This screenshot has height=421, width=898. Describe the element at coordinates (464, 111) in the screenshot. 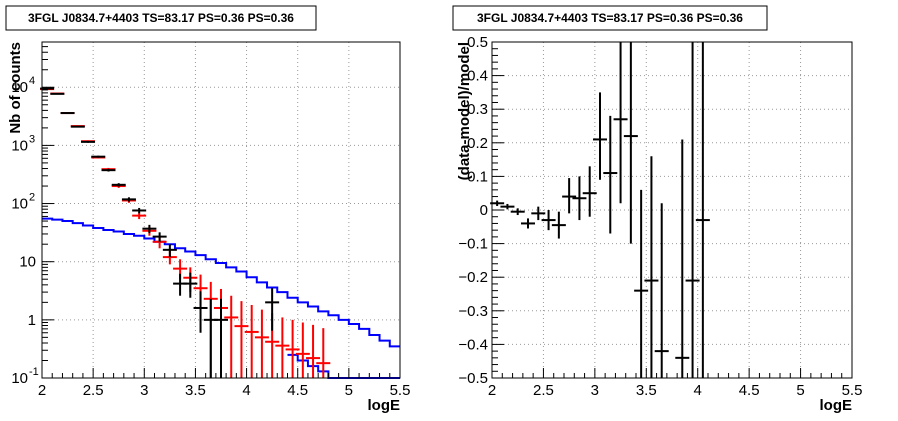

I see `right-y-axis-title: (data-model)/model` at that location.